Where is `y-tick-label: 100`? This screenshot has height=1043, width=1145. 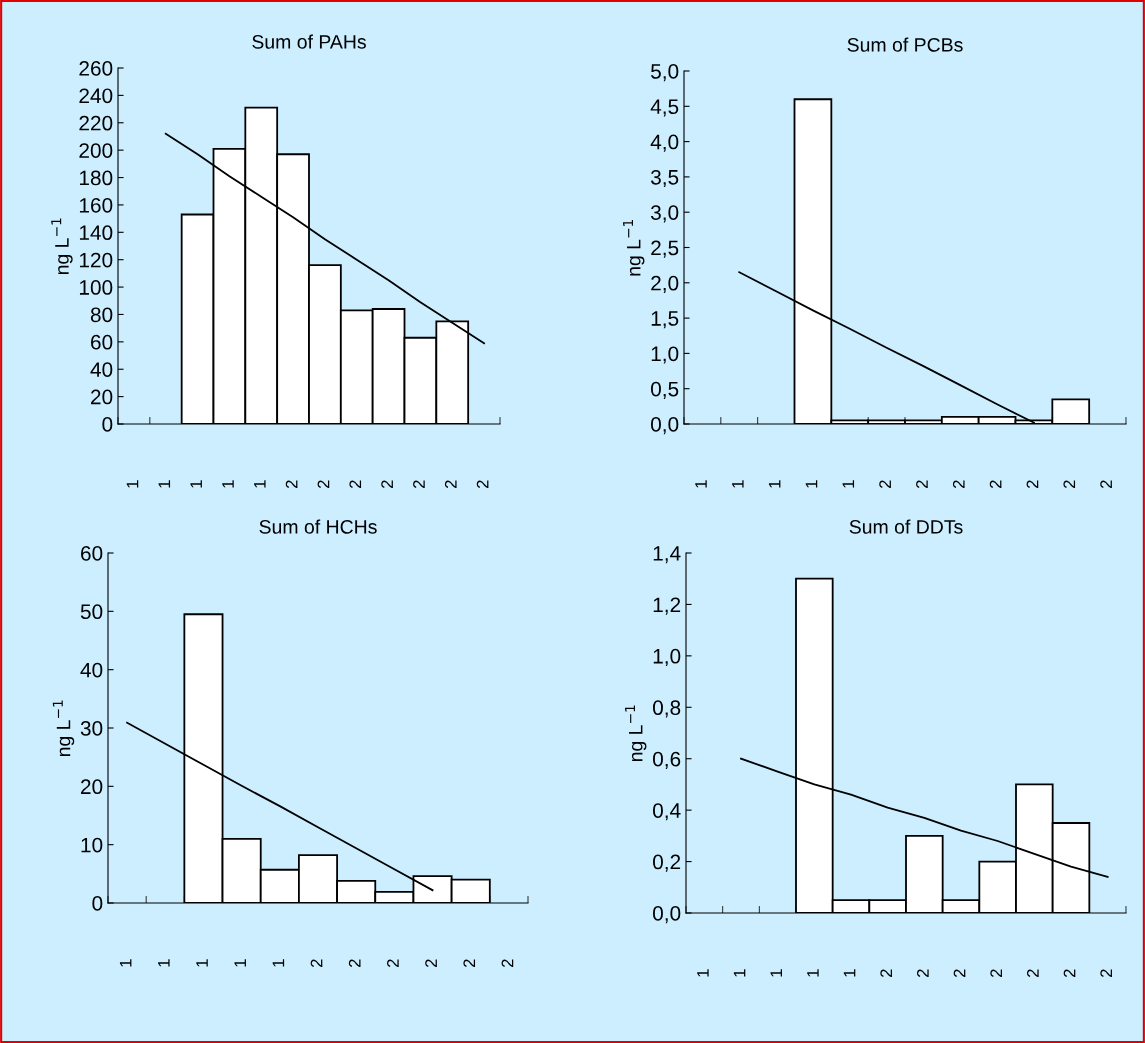
y-tick-label: 100 is located at coordinates (96, 287).